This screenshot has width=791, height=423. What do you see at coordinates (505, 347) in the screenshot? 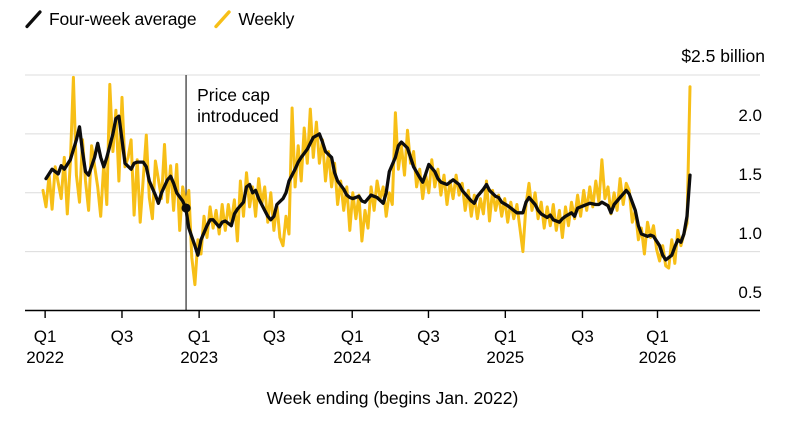
I see `x-tick-label-Q1-2025: Q1 2025` at bounding box center [505, 347].